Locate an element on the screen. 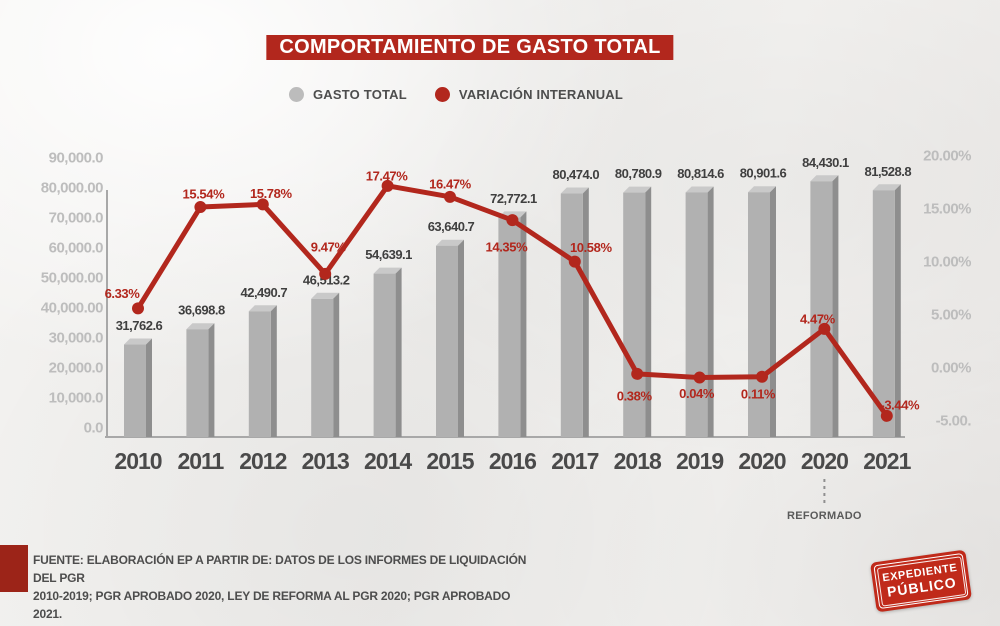  left-axis-tick-label: 80,000.00 is located at coordinates (72, 188).